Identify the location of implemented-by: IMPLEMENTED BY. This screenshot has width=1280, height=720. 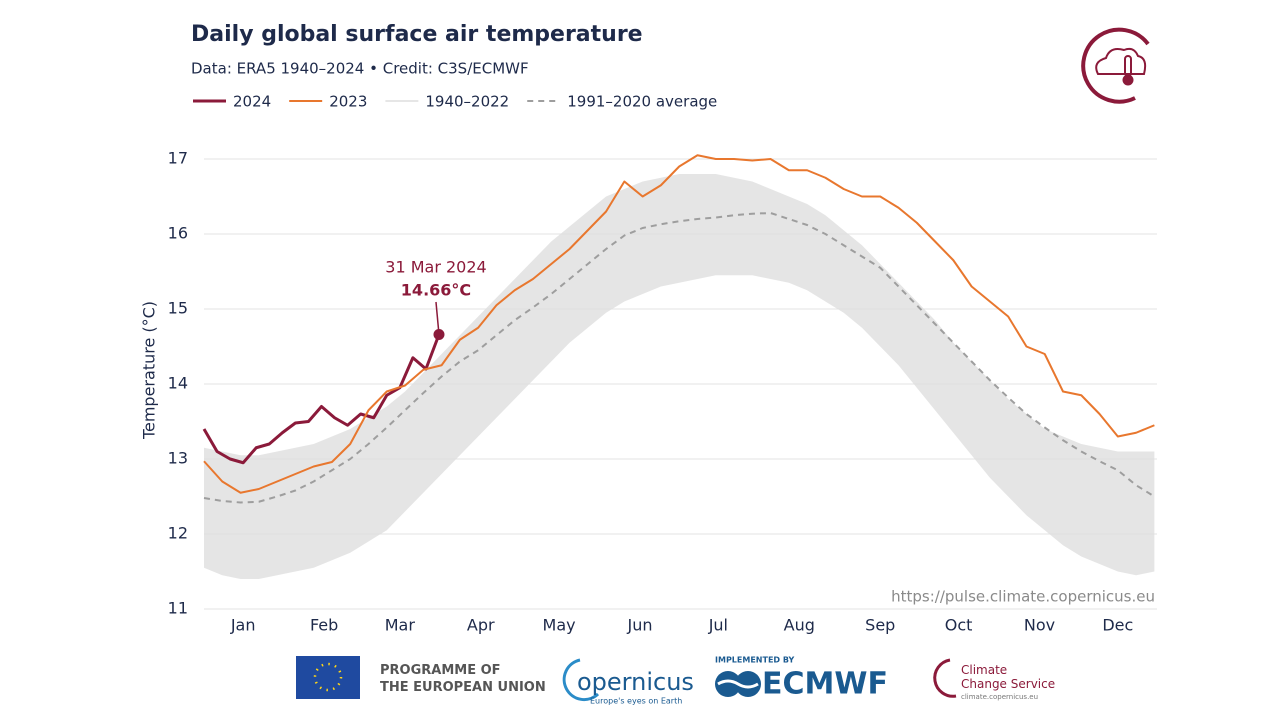
(754, 660).